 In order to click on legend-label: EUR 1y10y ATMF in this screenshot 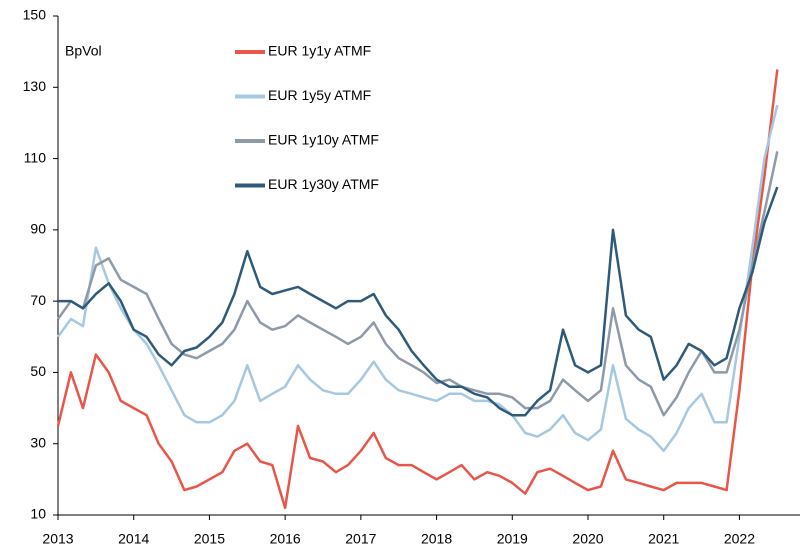, I will do `click(323, 140)`.